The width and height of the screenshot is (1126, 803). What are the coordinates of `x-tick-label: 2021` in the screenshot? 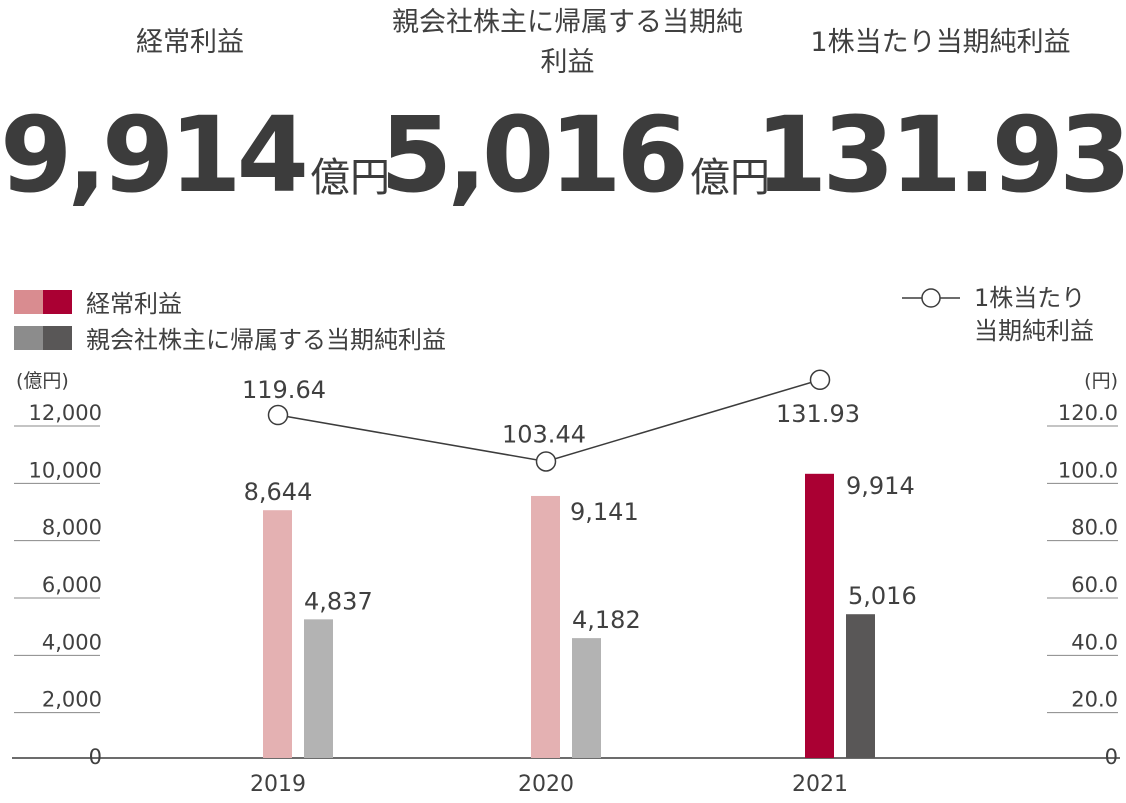 It's located at (820, 784).